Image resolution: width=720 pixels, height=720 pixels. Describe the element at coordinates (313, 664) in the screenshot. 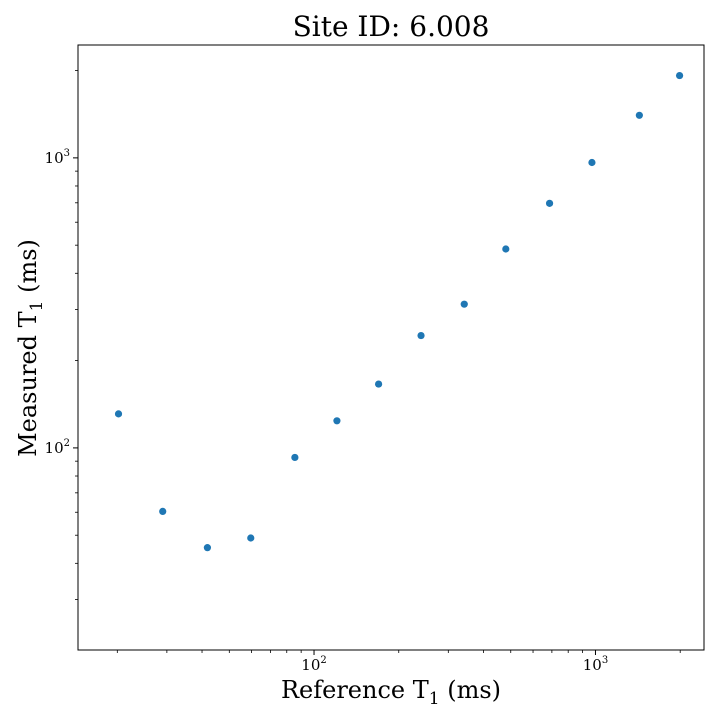

I see `x-tick-label: 10²` at that location.